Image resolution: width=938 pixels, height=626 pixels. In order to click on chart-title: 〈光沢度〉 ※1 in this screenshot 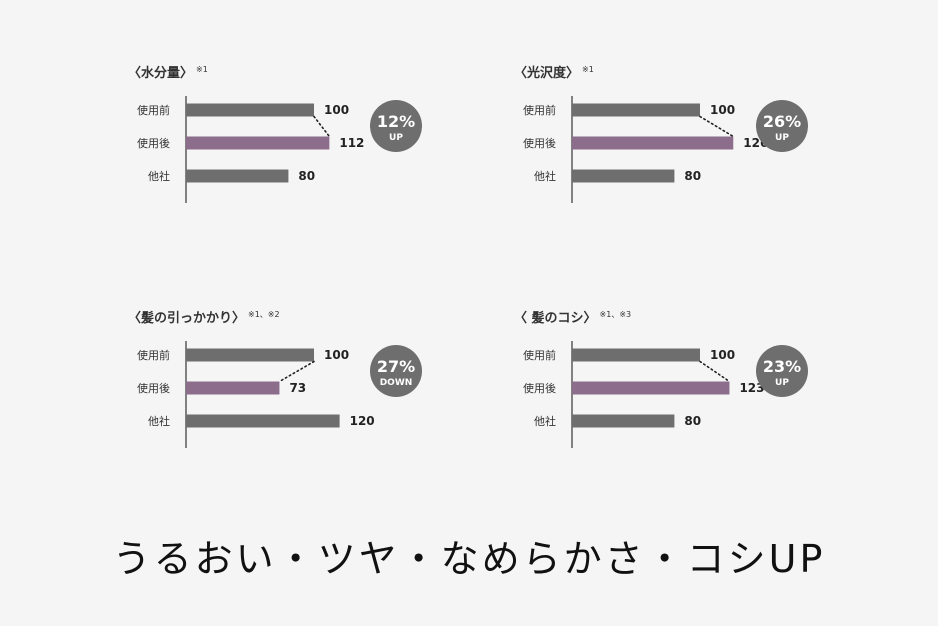, I will do `click(554, 72)`.